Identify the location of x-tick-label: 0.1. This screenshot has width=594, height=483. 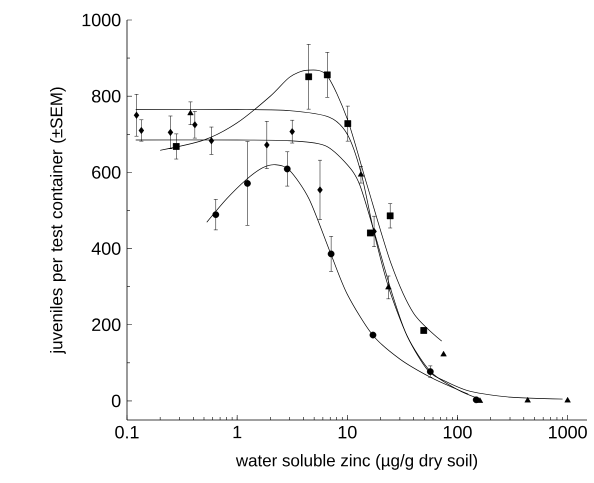
(127, 432).